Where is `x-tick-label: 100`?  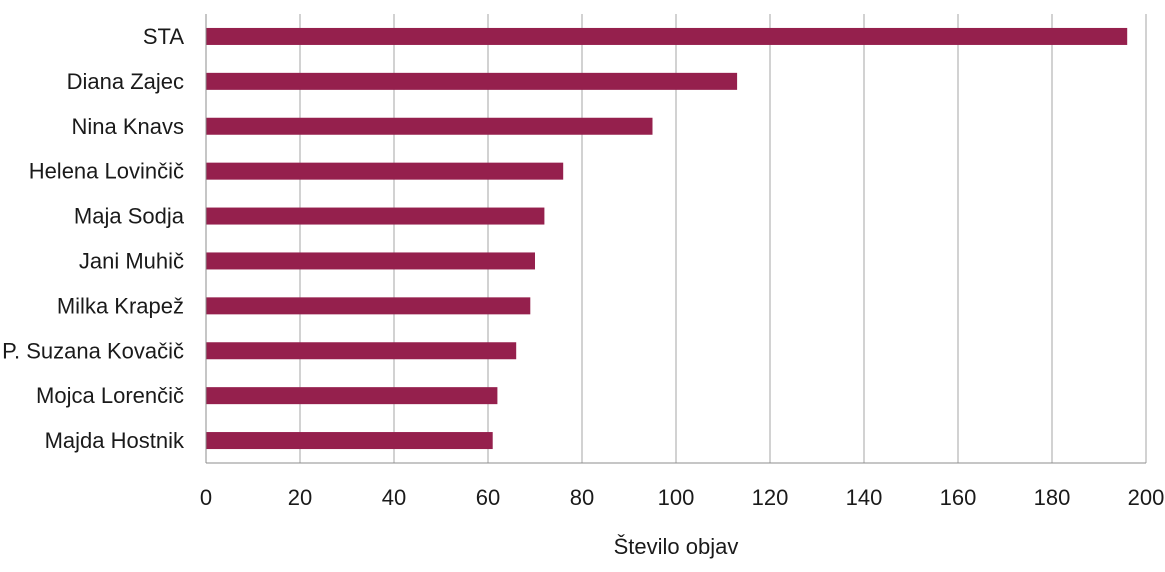
x-tick-label: 100 is located at coordinates (676, 497).